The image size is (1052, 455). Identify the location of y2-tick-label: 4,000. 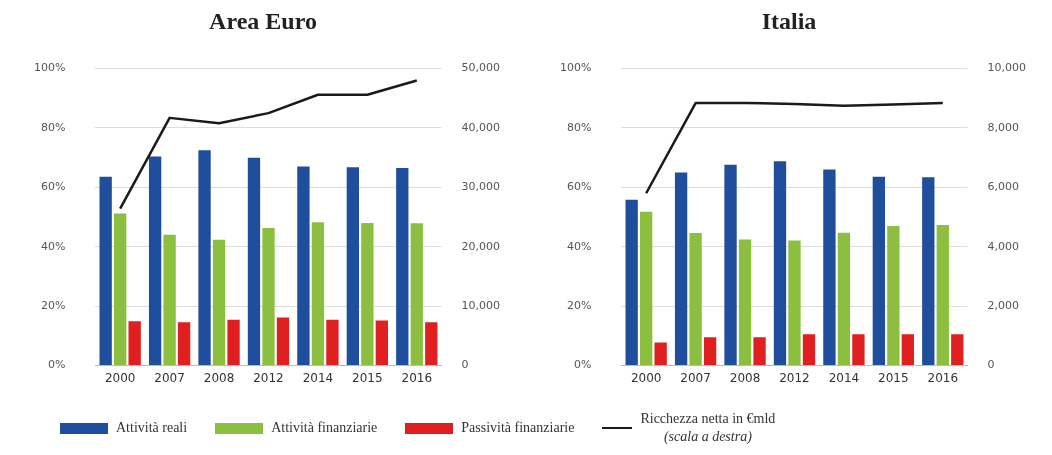
(1003, 246).